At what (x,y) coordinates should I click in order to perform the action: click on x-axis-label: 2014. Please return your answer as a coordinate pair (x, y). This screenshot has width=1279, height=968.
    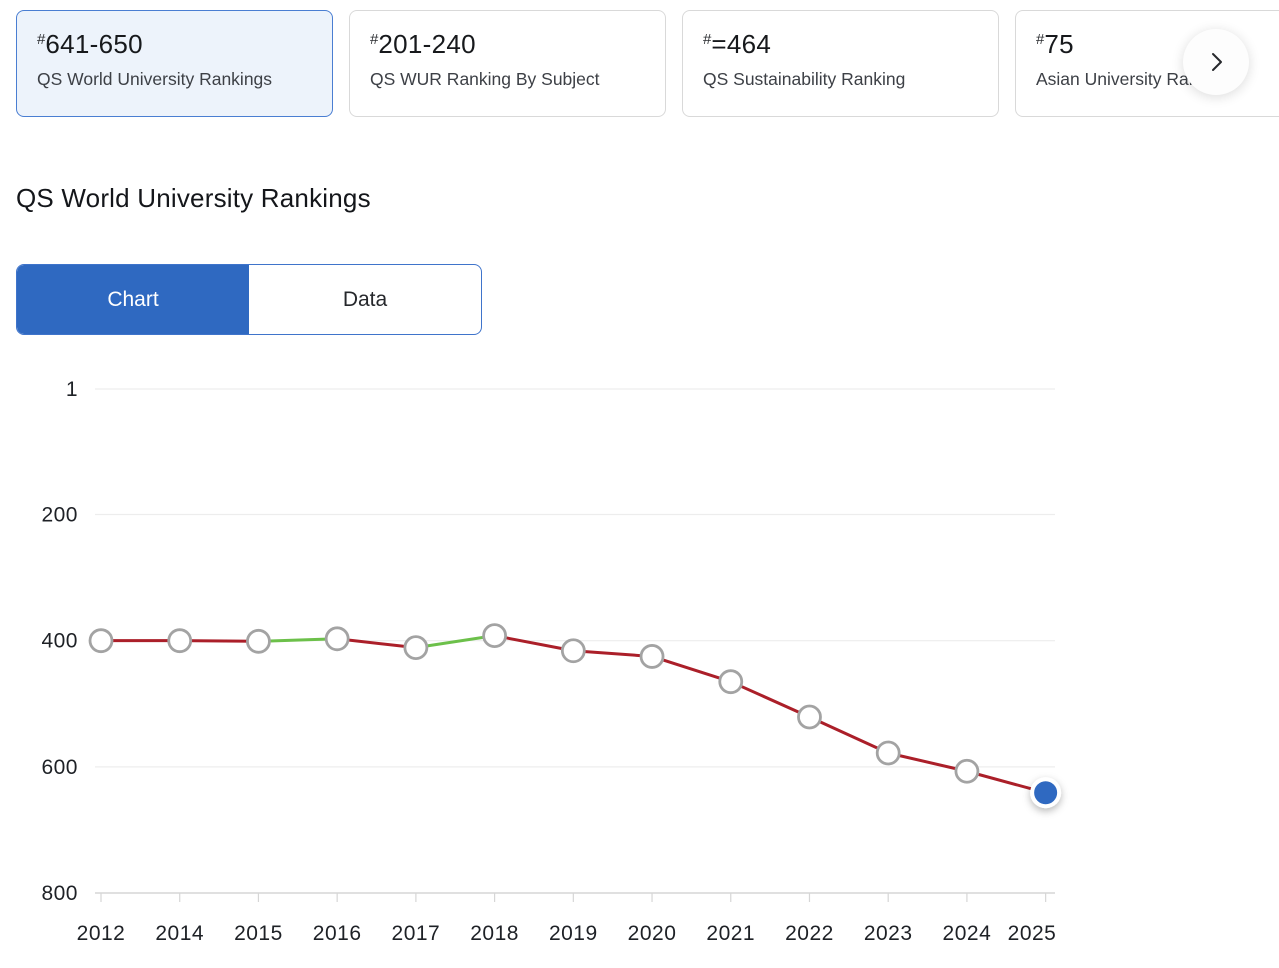
    Looking at the image, I should click on (179, 933).